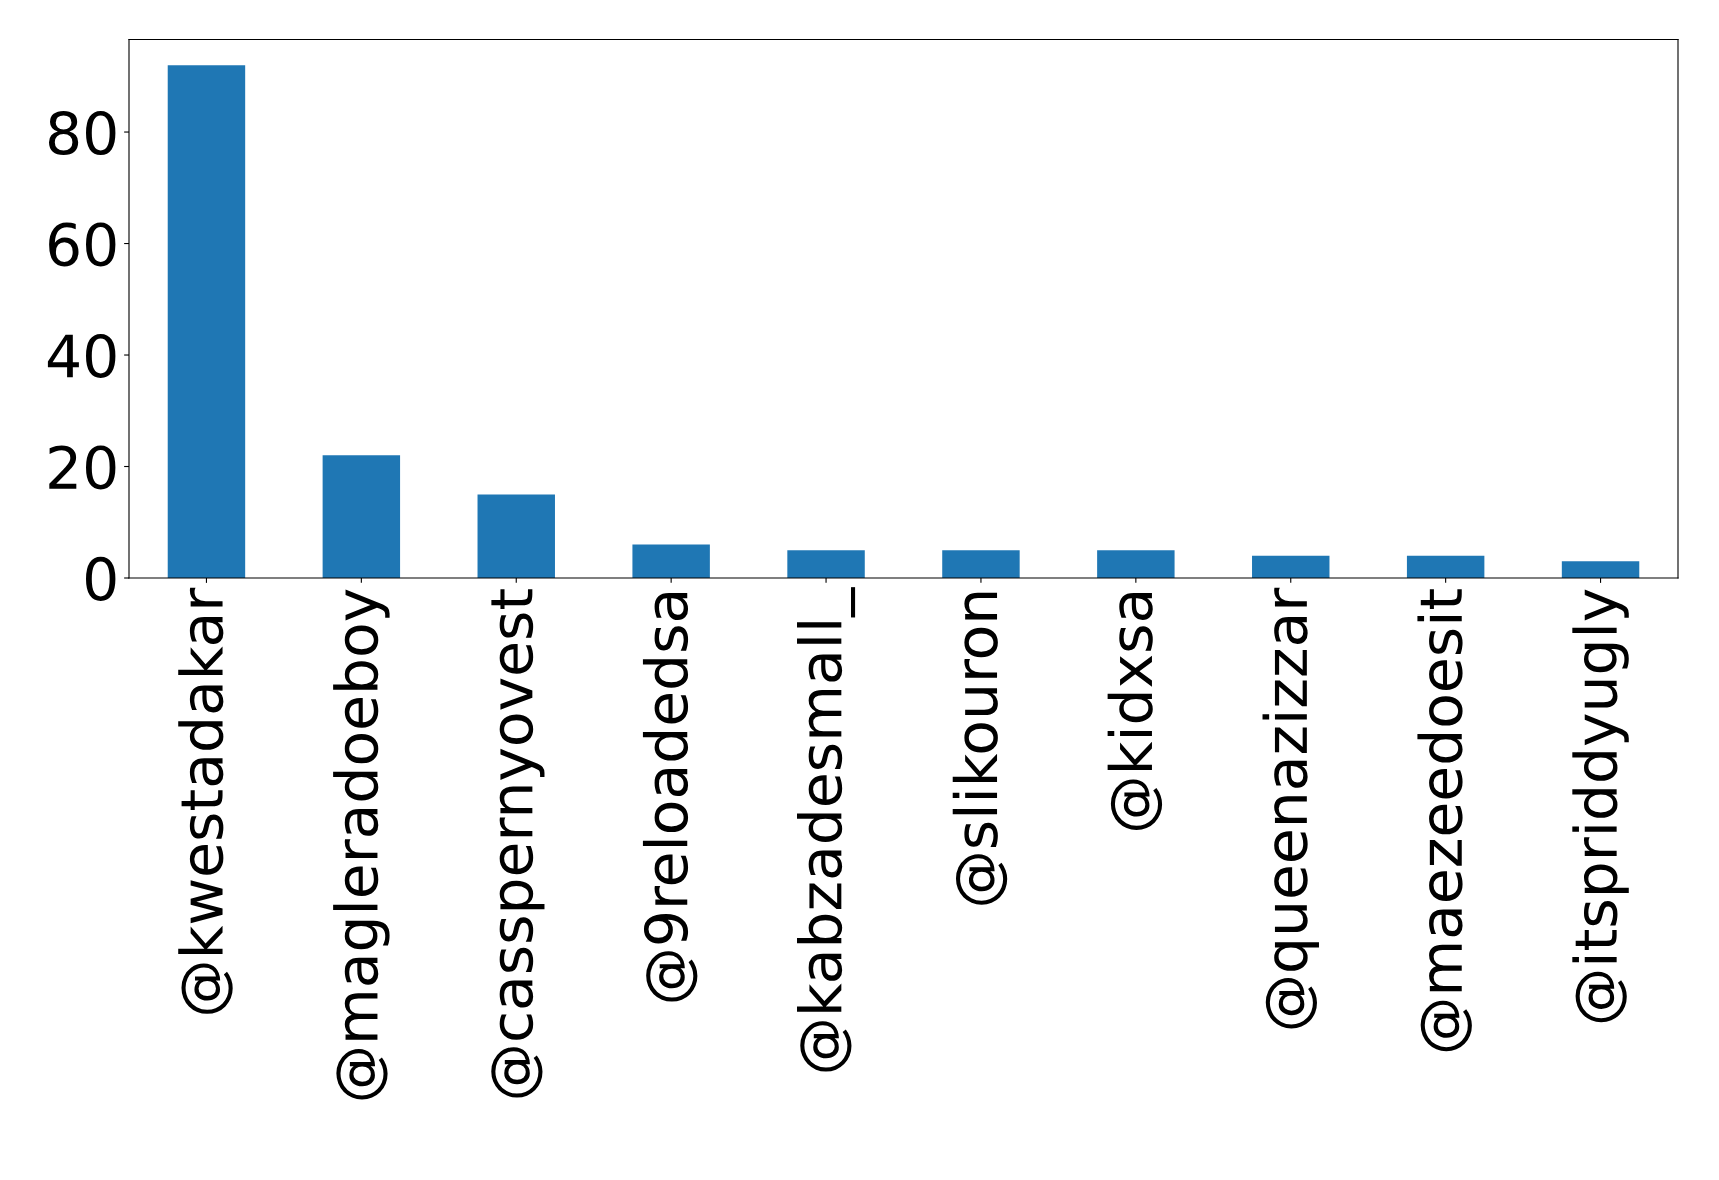 The image size is (1719, 1180). I want to click on y-tick-label: 80, so click(82, 133).